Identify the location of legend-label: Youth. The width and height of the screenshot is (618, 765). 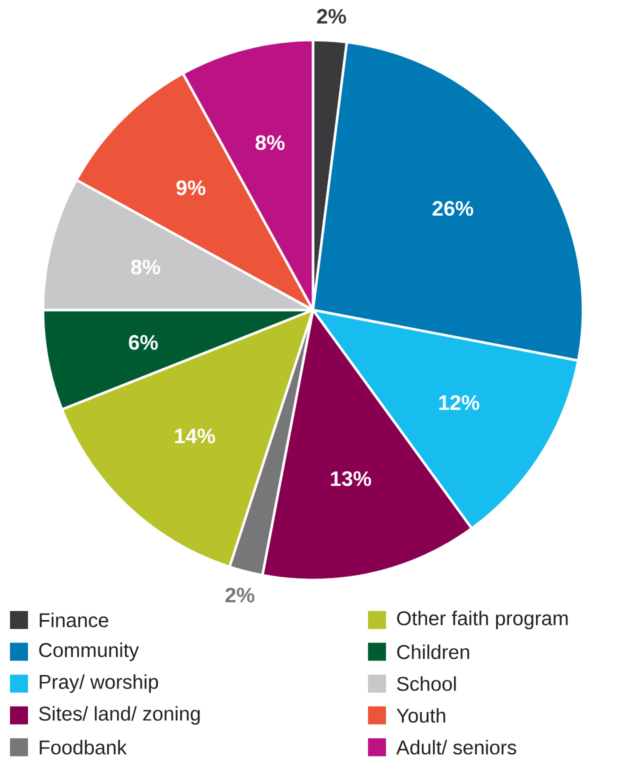
(421, 715).